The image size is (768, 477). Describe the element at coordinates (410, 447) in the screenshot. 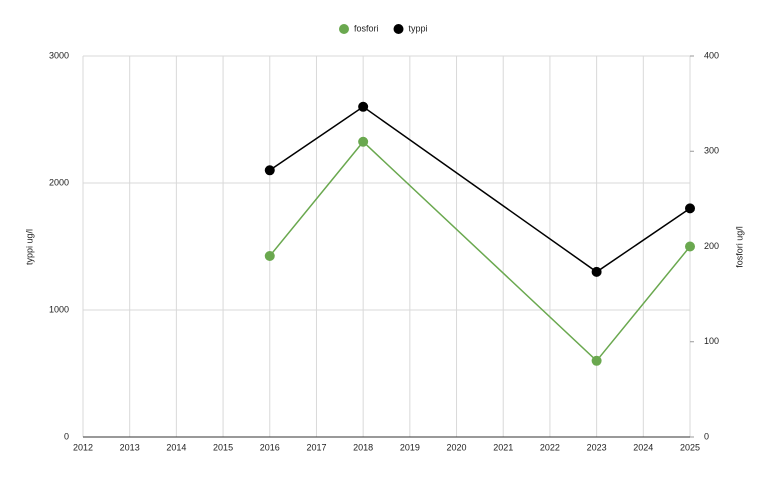

I see `x-tick-label: 2019` at that location.